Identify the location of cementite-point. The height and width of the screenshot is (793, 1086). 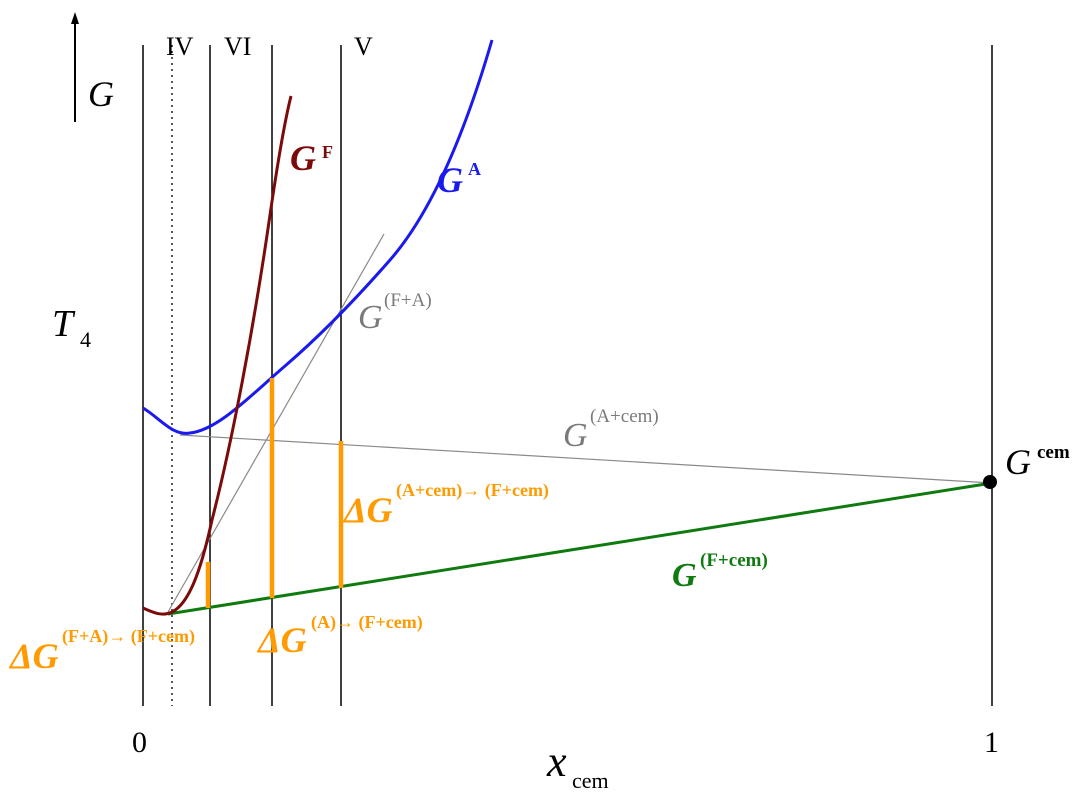
(990, 482).